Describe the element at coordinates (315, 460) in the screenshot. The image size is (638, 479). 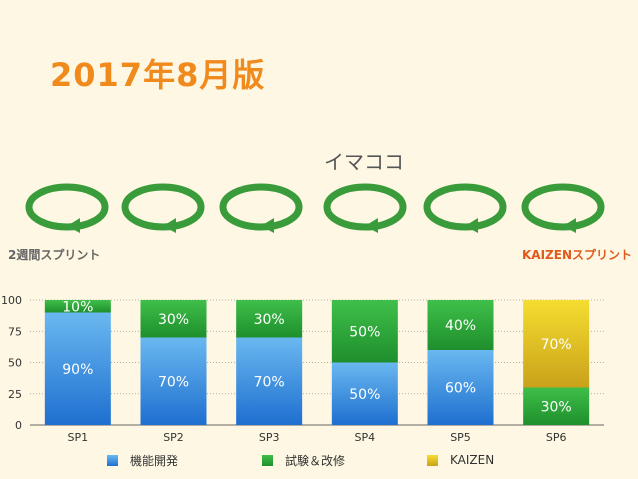
I see `legend-label: 試験＆改修` at that location.